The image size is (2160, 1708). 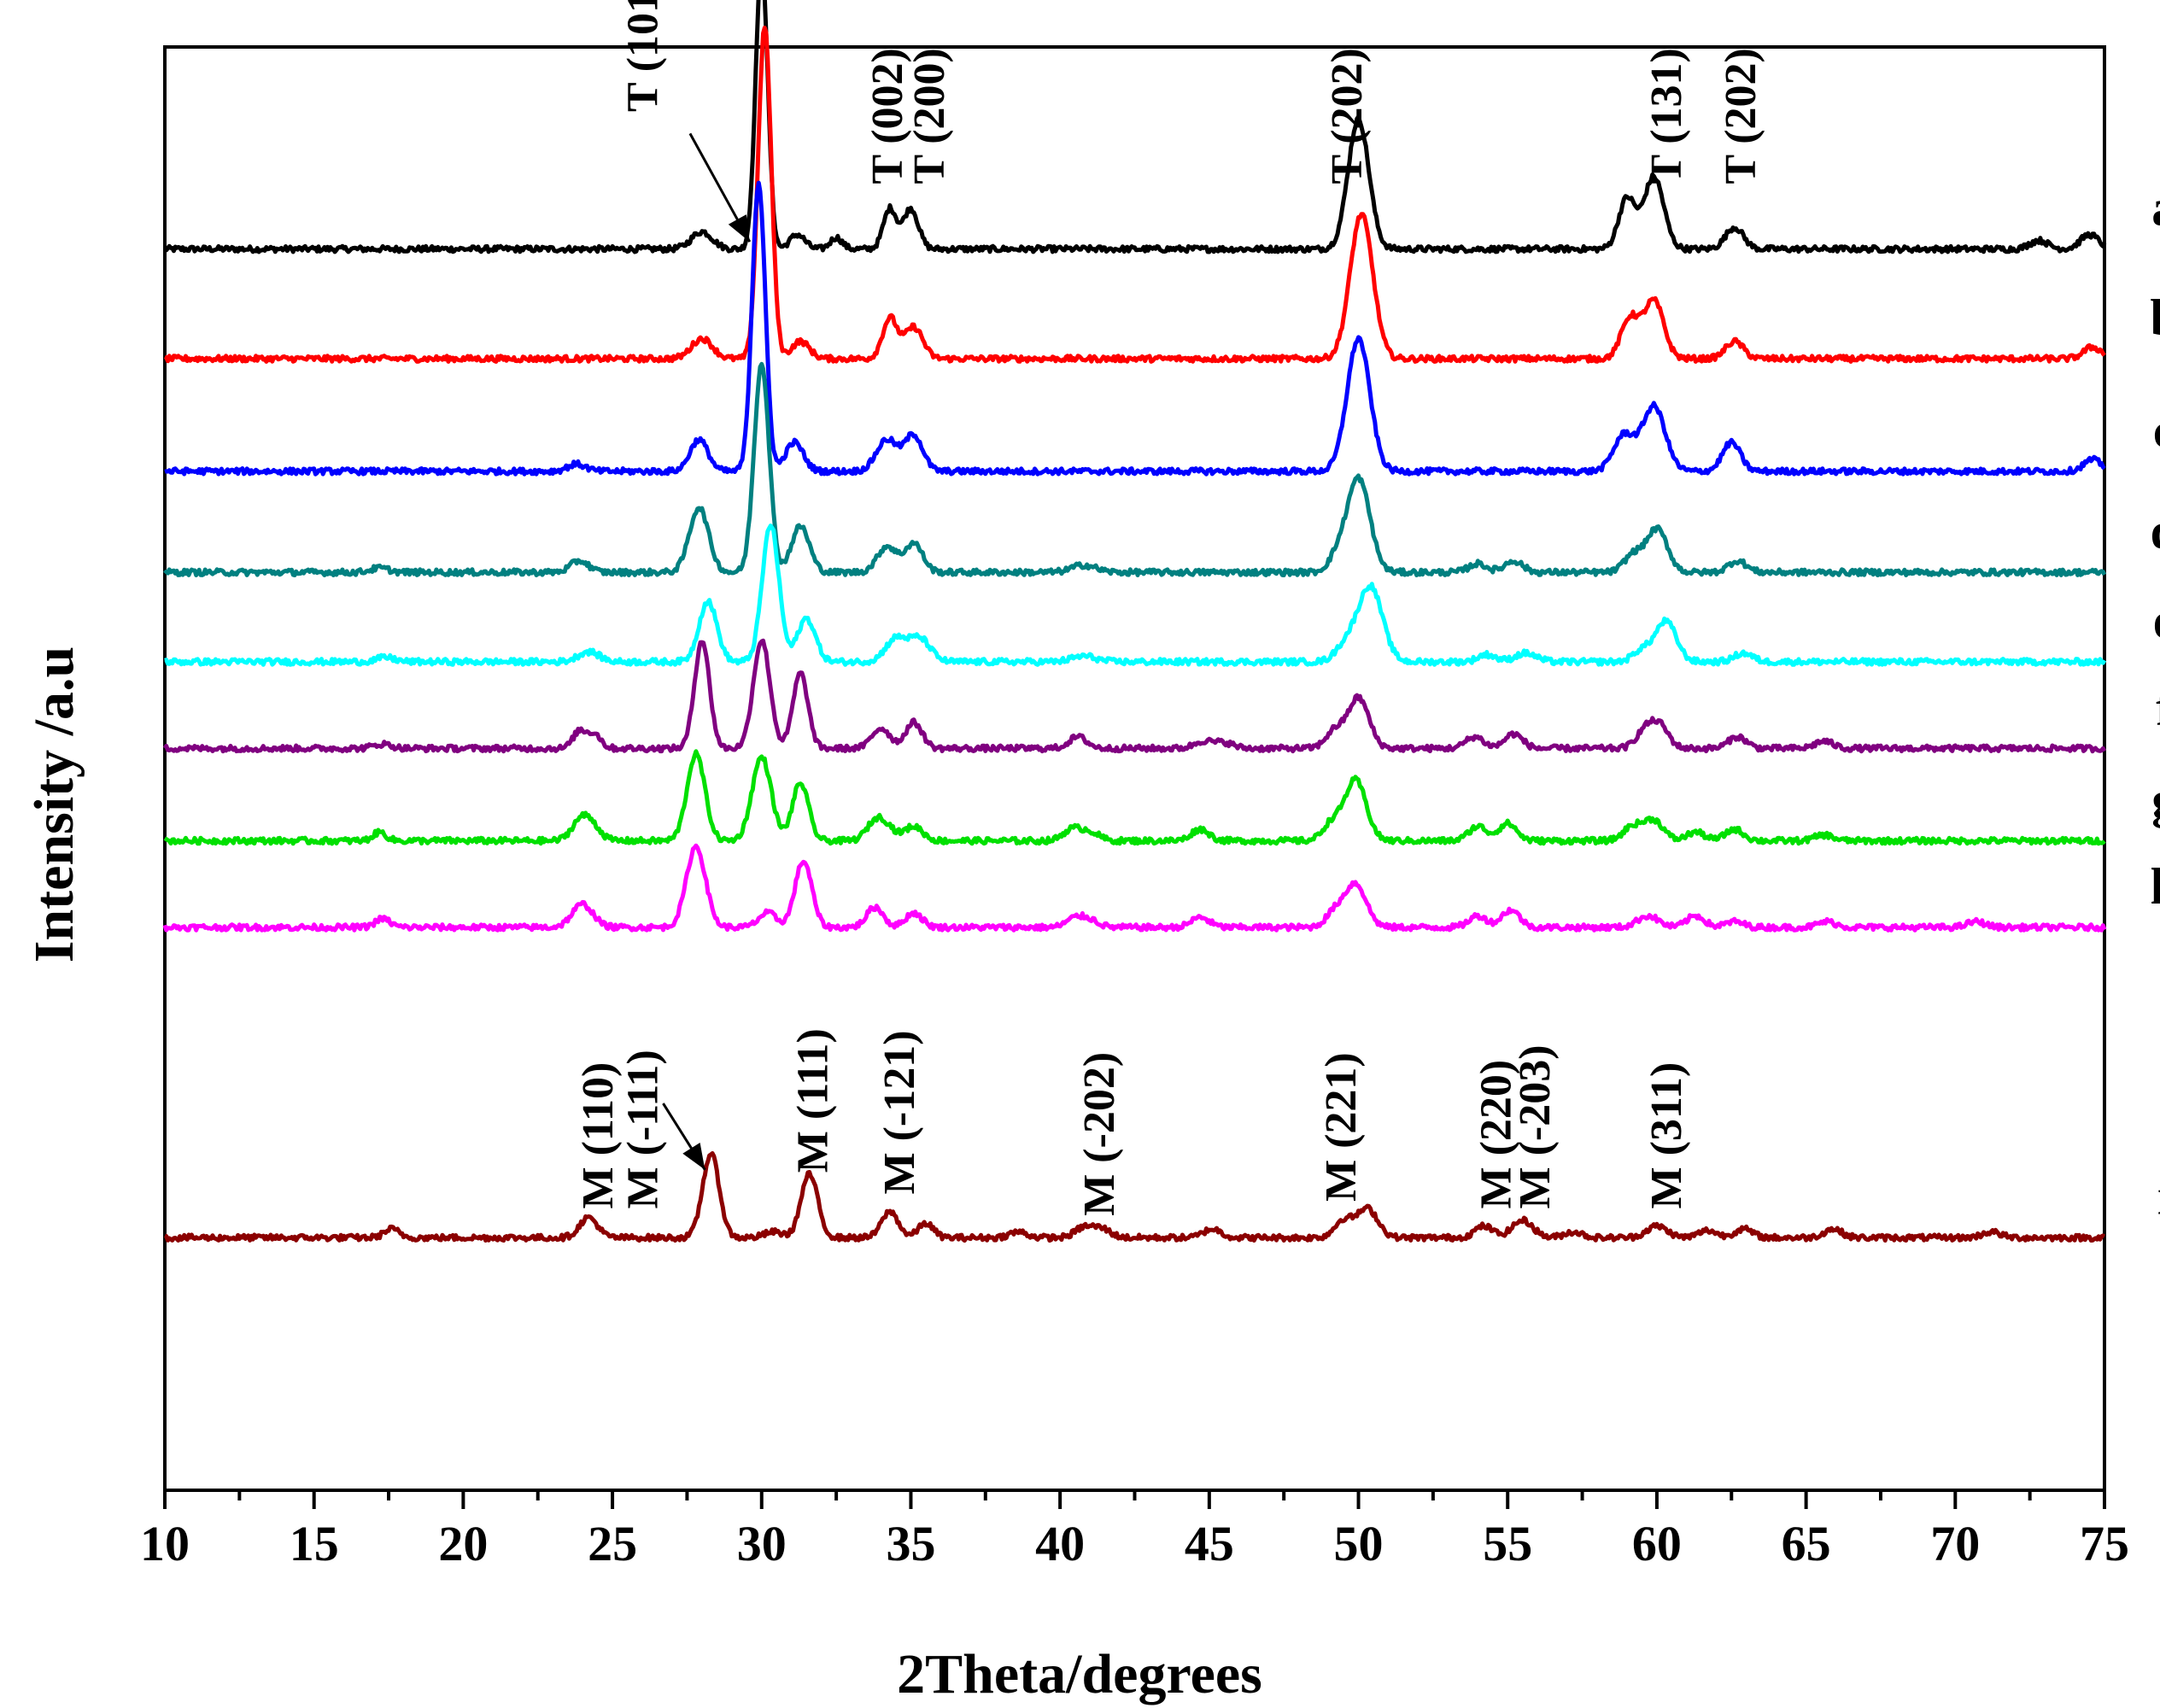 What do you see at coordinates (1135, 469) in the screenshot?
I see `series-line-d` at bounding box center [1135, 469].